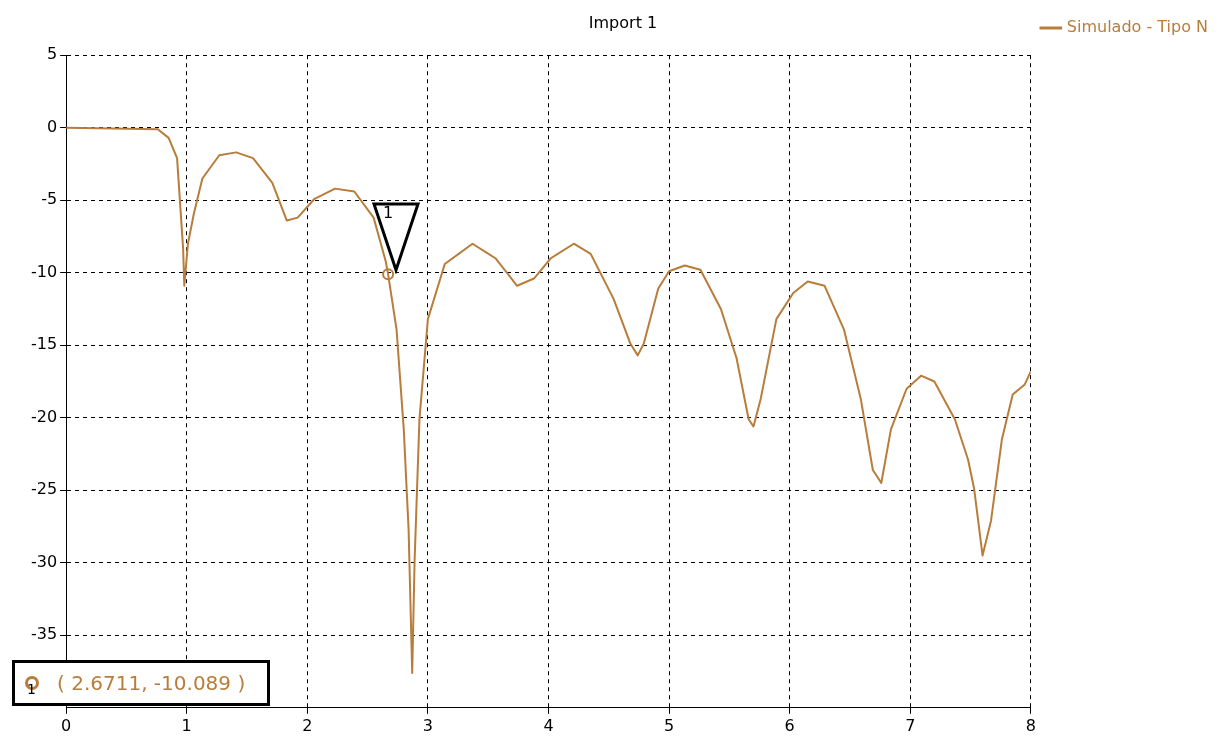 This screenshot has width=1226, height=751. Describe the element at coordinates (44, 344) in the screenshot. I see `y-tick-label: -15` at that location.